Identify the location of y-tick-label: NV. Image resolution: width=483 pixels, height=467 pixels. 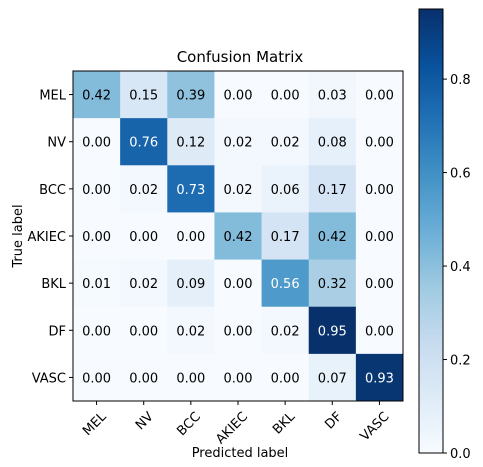
(56, 143).